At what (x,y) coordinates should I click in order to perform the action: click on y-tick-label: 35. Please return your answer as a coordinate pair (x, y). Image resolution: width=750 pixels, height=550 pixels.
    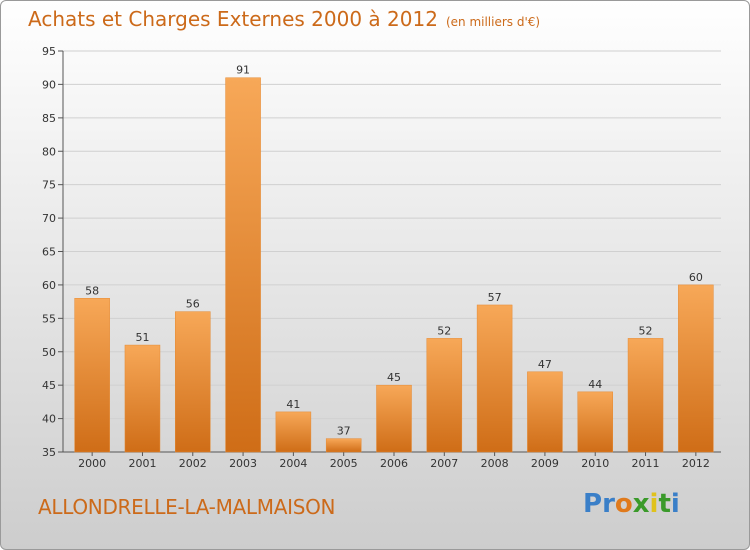
    Looking at the image, I should click on (49, 452).